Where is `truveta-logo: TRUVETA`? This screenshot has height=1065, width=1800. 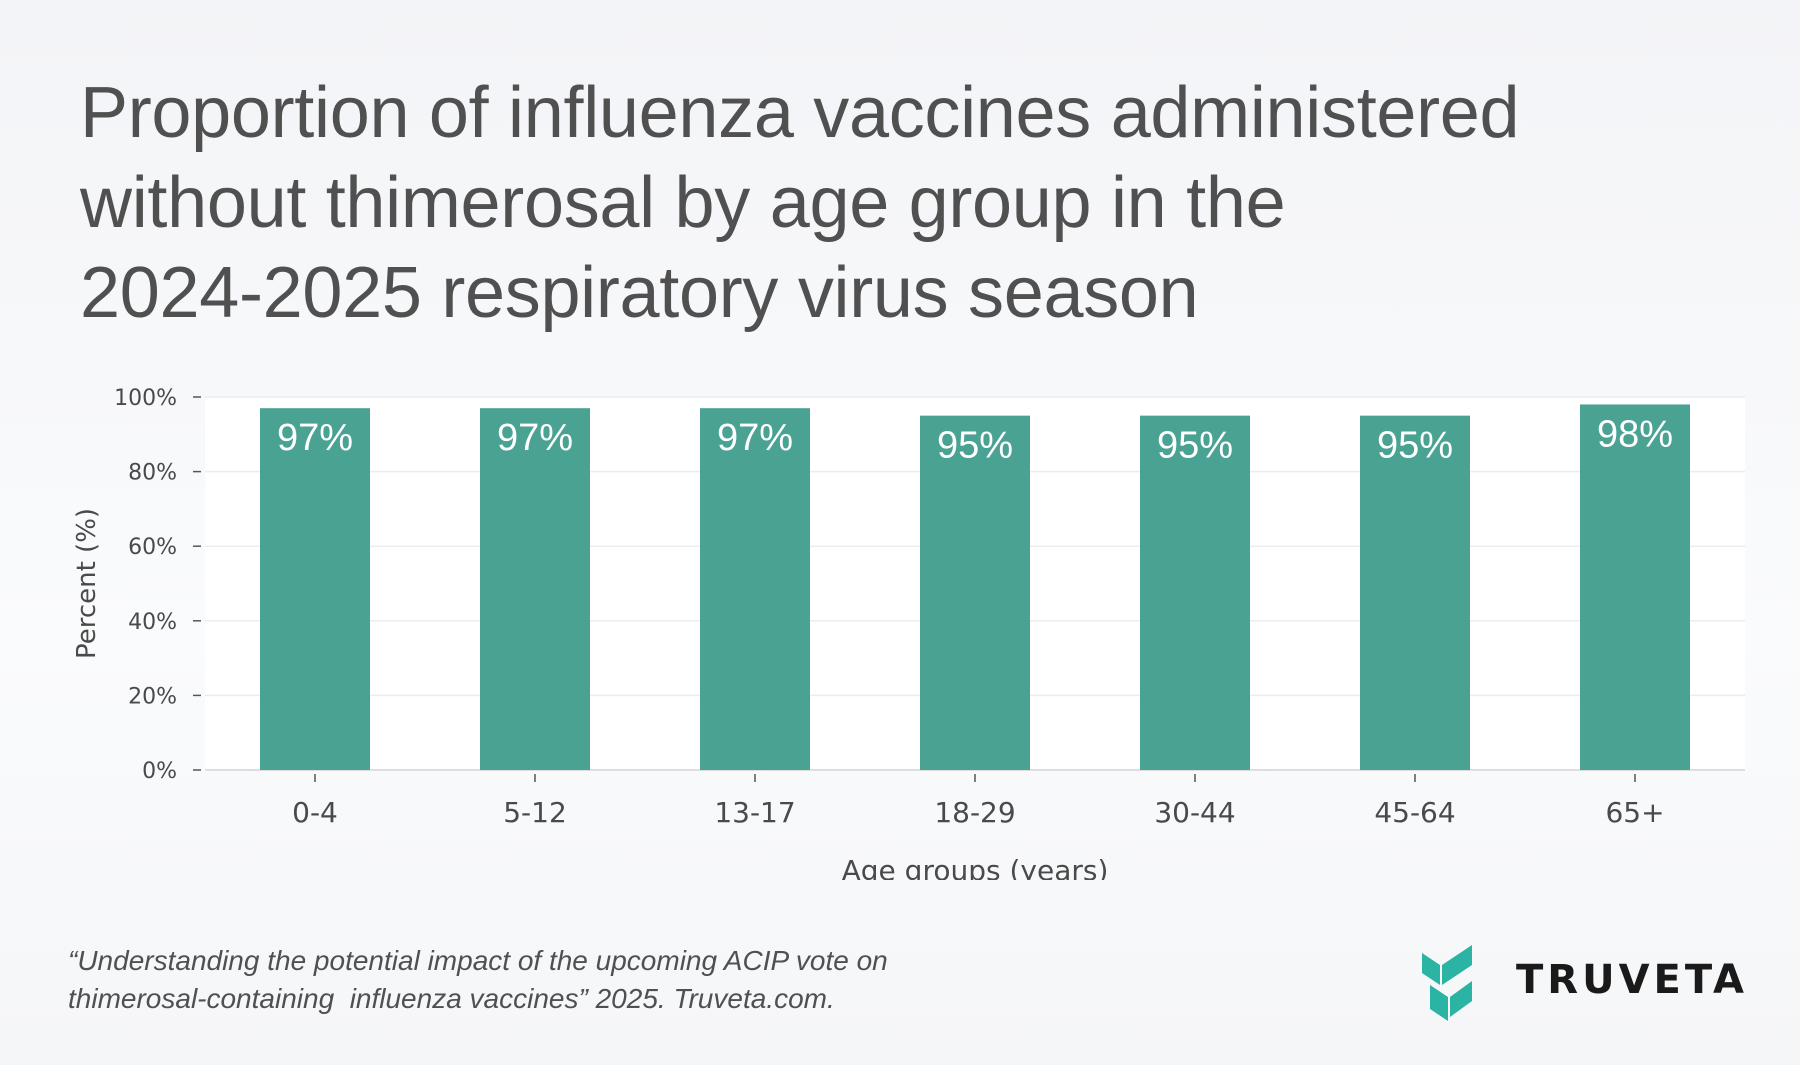
truveta-logo: TRUVETA is located at coordinates (1584, 980).